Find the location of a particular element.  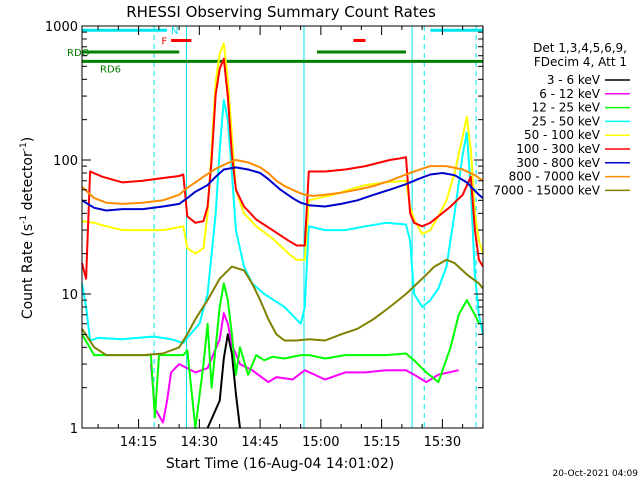

y-axis-label: Count Rate (s-1 detector-1) is located at coordinates (27, 228).